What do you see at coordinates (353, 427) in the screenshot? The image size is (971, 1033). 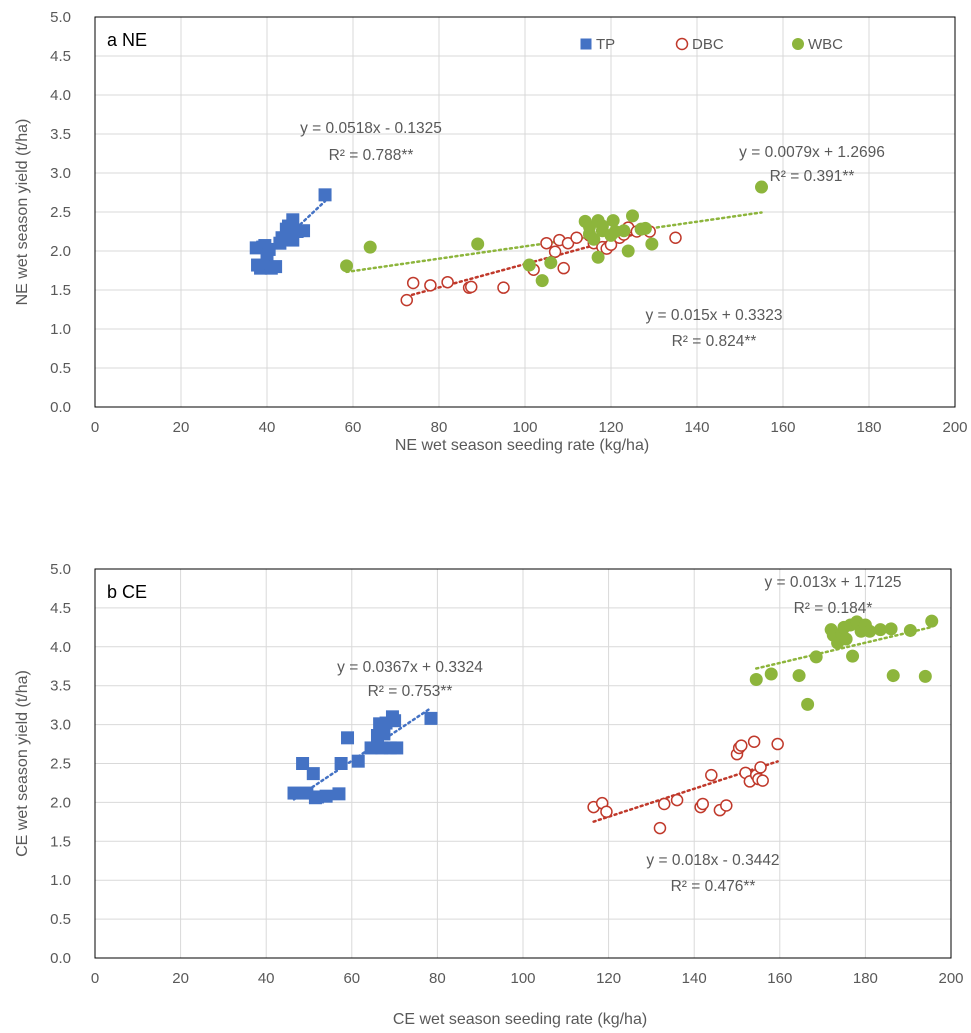 I see `x-tick-label: 60` at bounding box center [353, 427].